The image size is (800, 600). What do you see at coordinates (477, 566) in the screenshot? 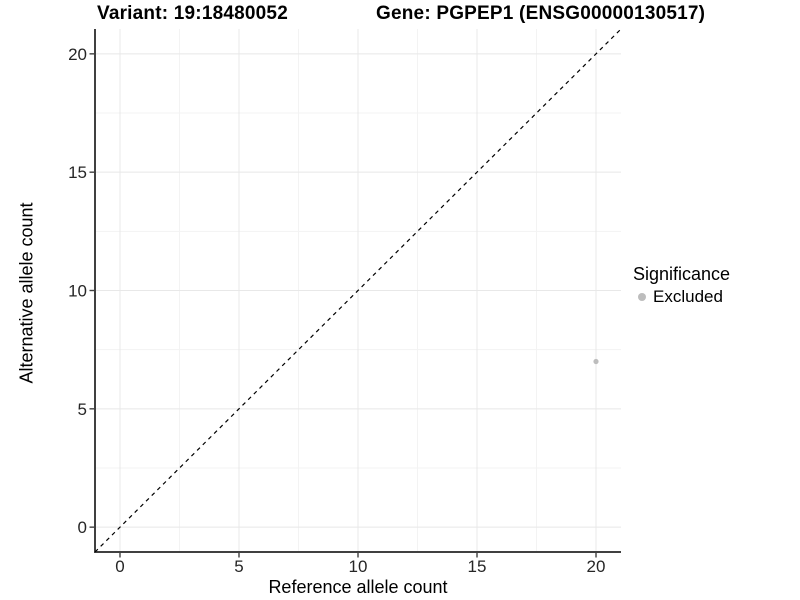
I see `x-tick-label: 15` at bounding box center [477, 566].